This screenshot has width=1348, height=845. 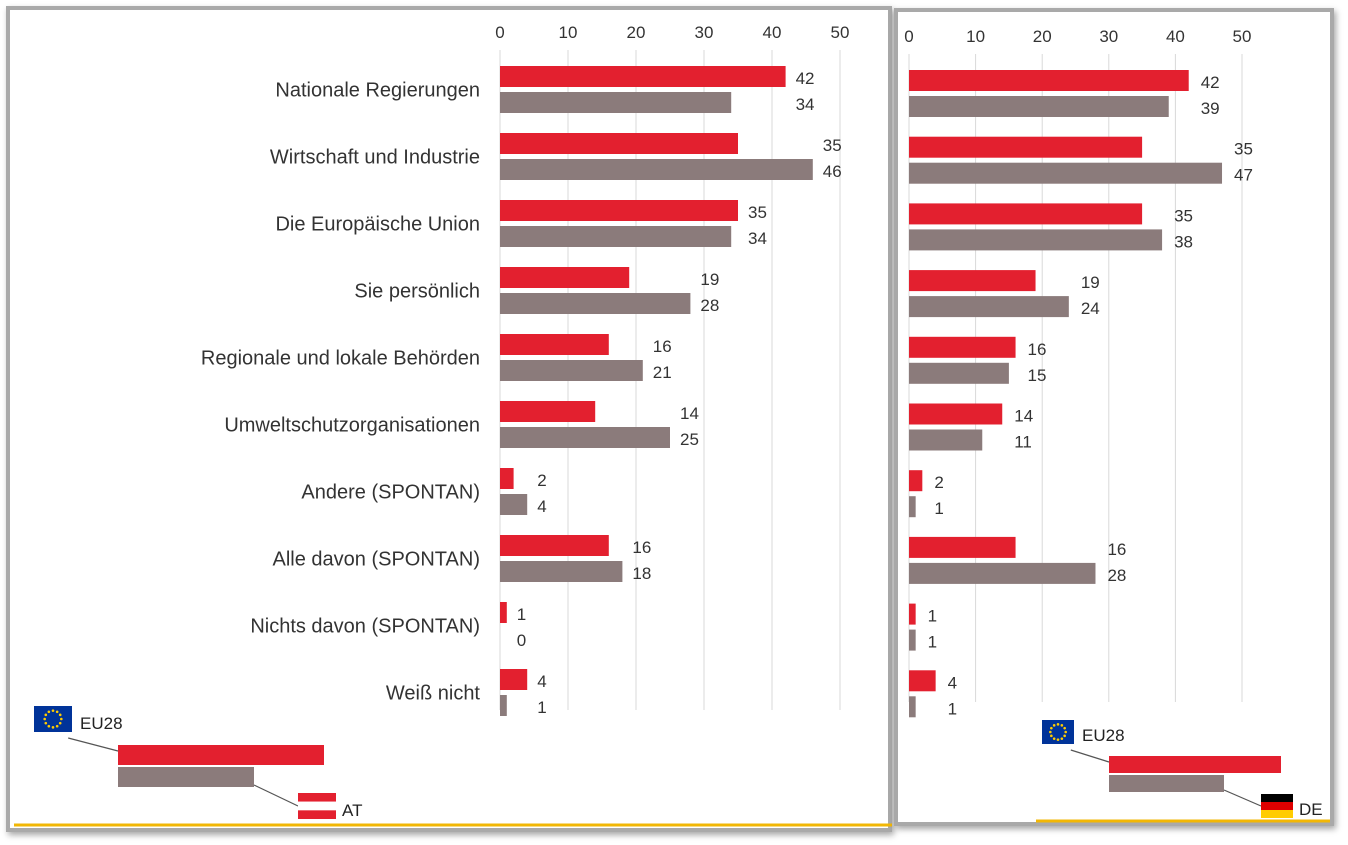 What do you see at coordinates (1166, 783) in the screenshot?
I see `legend-swatch-de` at bounding box center [1166, 783].